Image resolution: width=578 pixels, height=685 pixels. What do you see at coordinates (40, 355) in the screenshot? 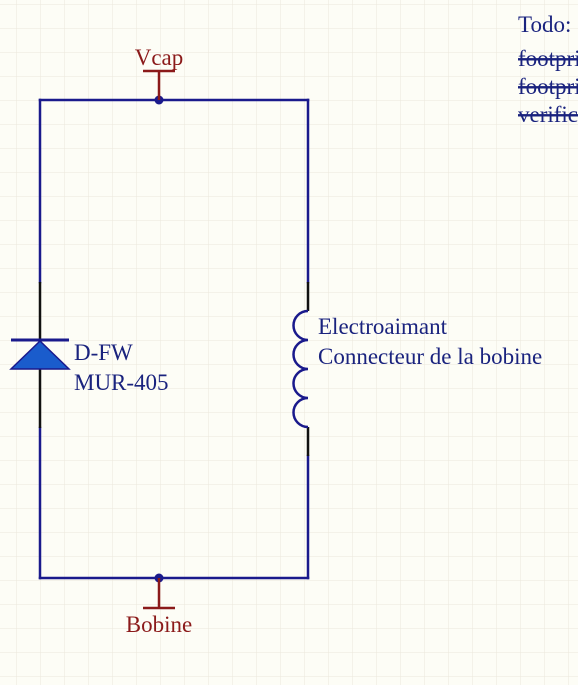
I see `diode-symbol` at bounding box center [40, 355].